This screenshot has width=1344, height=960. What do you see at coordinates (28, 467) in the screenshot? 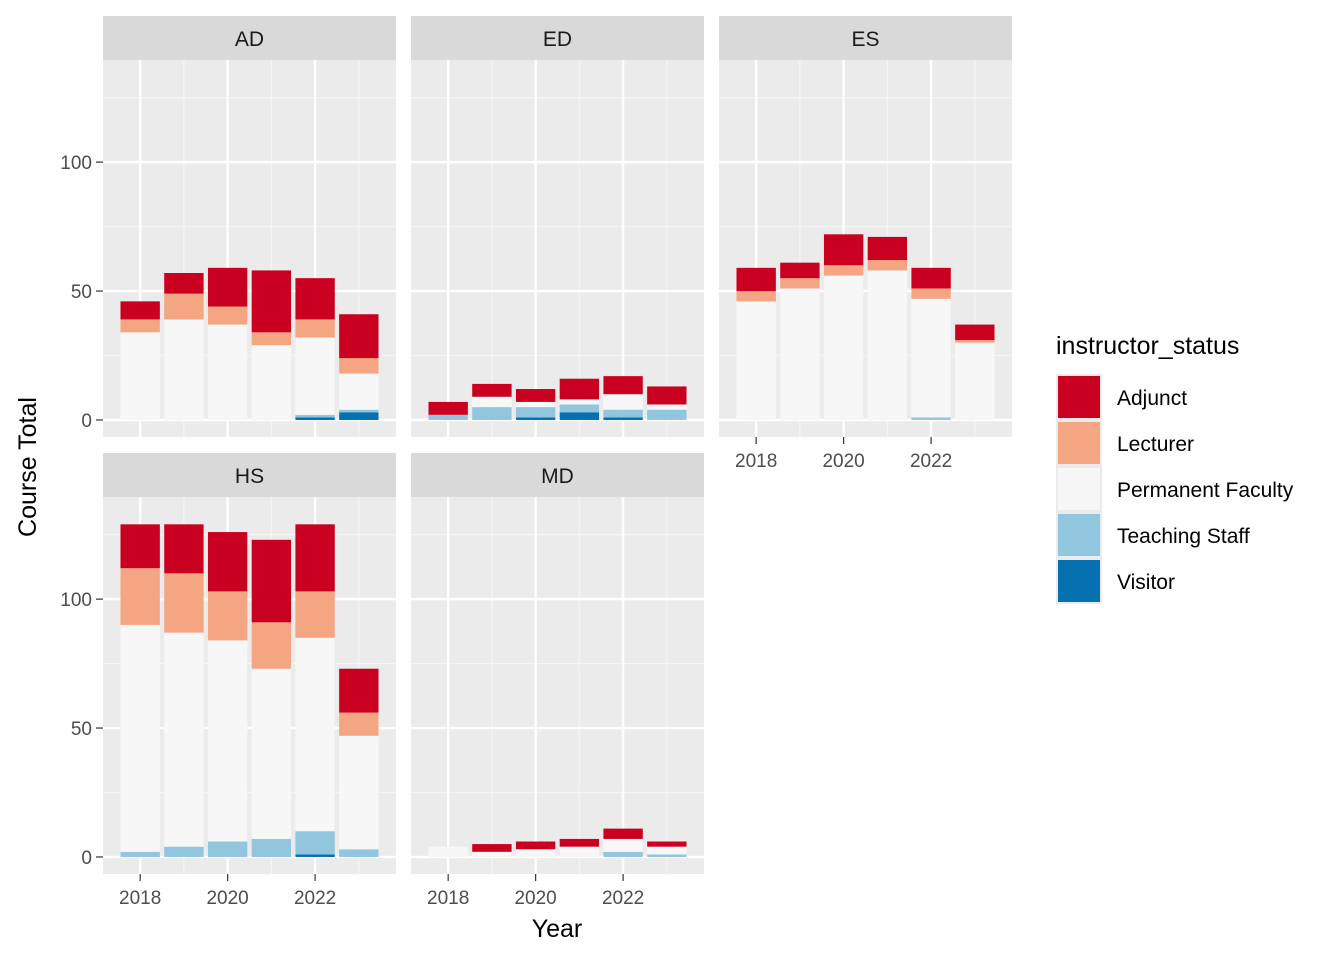
I see `y-axis-label: Course Total` at bounding box center [28, 467].